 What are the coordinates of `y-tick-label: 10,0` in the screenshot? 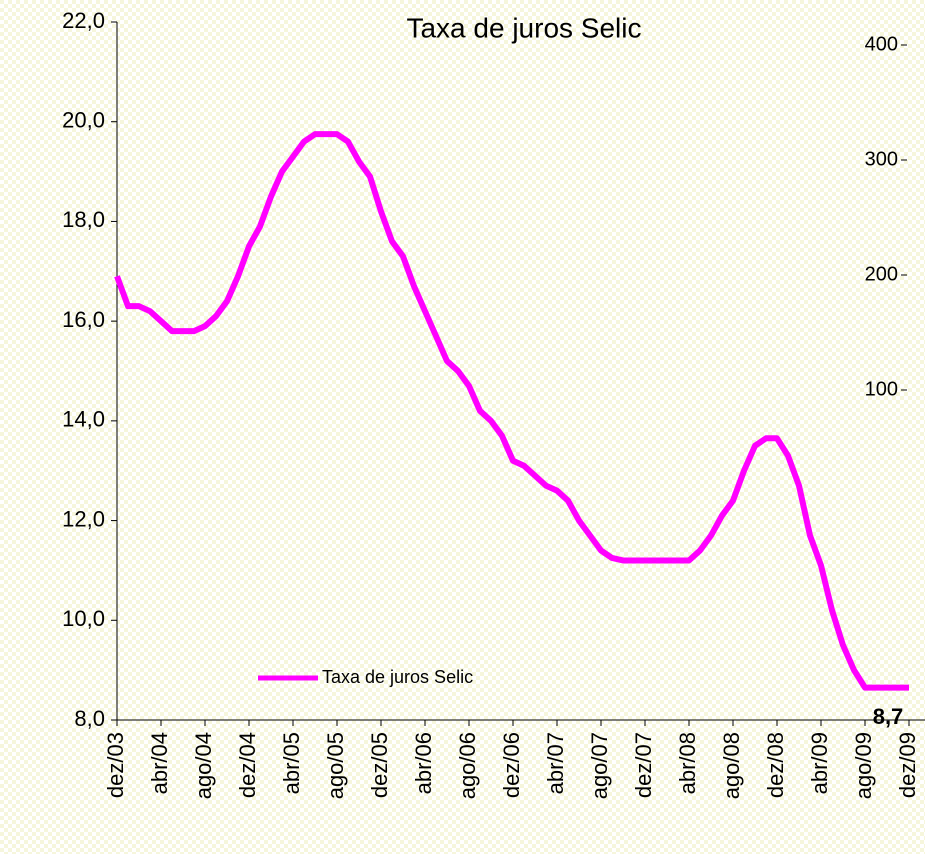 It's located at (83, 618).